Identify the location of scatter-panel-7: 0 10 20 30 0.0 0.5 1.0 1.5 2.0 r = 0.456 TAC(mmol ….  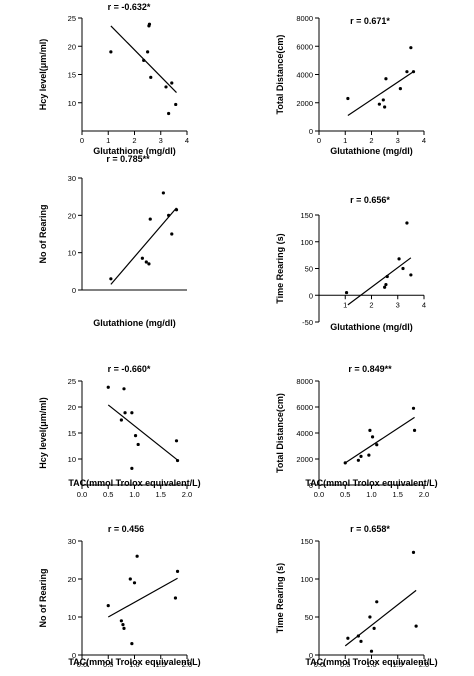
(119, 596).